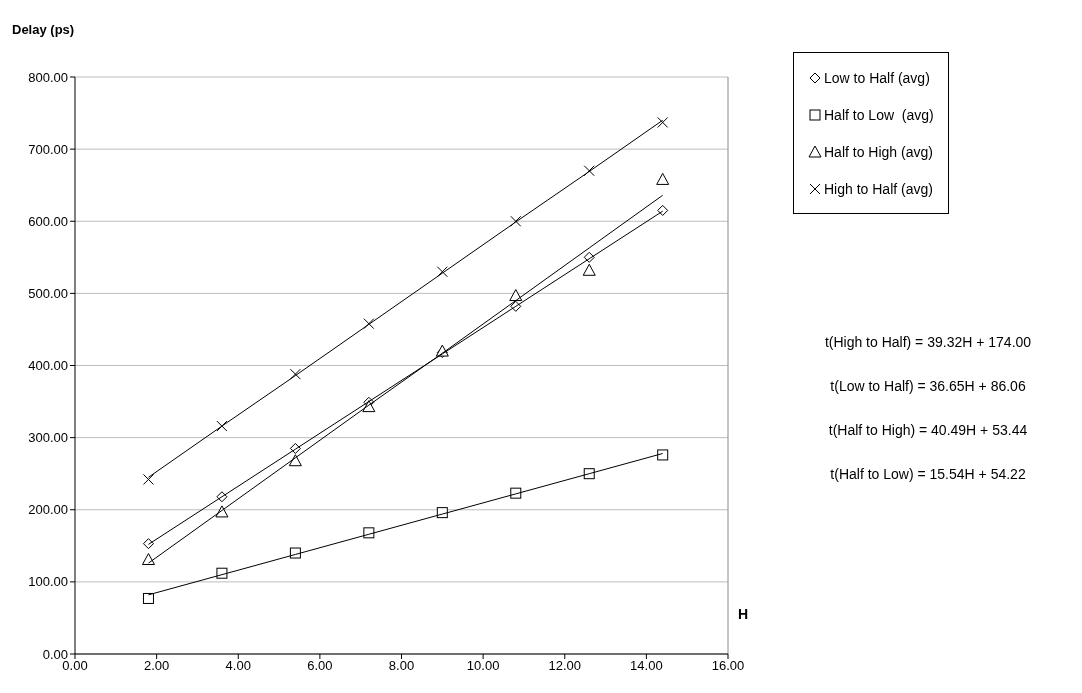 The width and height of the screenshot is (1082, 693). Describe the element at coordinates (877, 77) in the screenshot. I see `legend-label: Low to Half (avg)` at that location.